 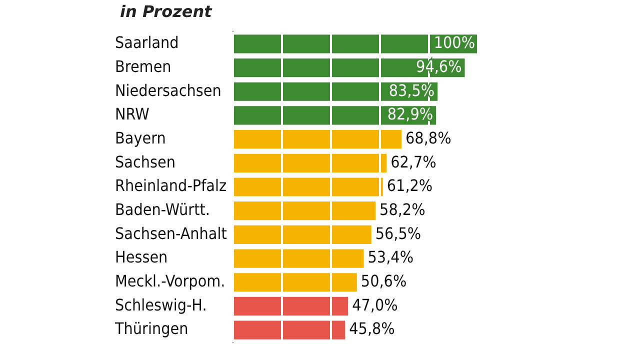 What do you see at coordinates (161, 304) in the screenshot?
I see `y-tick-label: Schleswig-H.` at bounding box center [161, 304].